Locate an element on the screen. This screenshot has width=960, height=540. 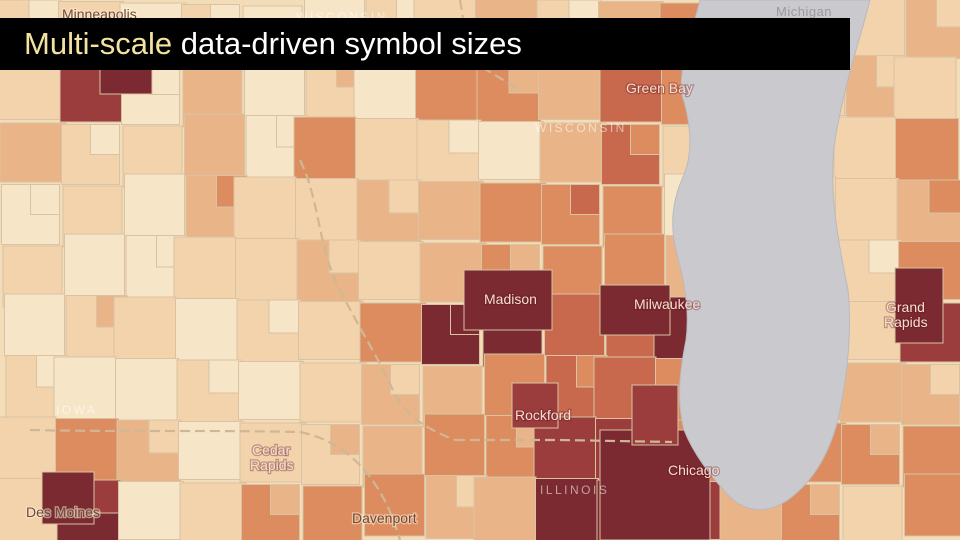
title-rest: data-driven symbol sizes is located at coordinates (347, 43).